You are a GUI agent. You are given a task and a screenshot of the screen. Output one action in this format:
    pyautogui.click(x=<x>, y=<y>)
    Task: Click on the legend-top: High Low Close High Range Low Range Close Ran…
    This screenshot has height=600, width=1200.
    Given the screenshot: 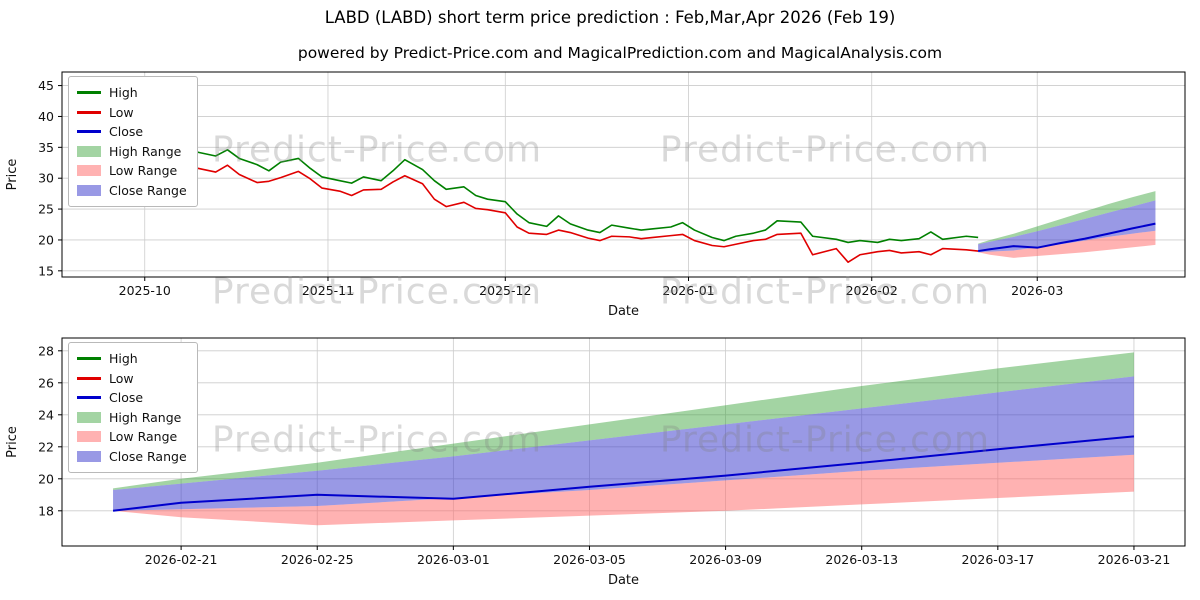 What is the action you would take?
    pyautogui.click(x=133, y=141)
    